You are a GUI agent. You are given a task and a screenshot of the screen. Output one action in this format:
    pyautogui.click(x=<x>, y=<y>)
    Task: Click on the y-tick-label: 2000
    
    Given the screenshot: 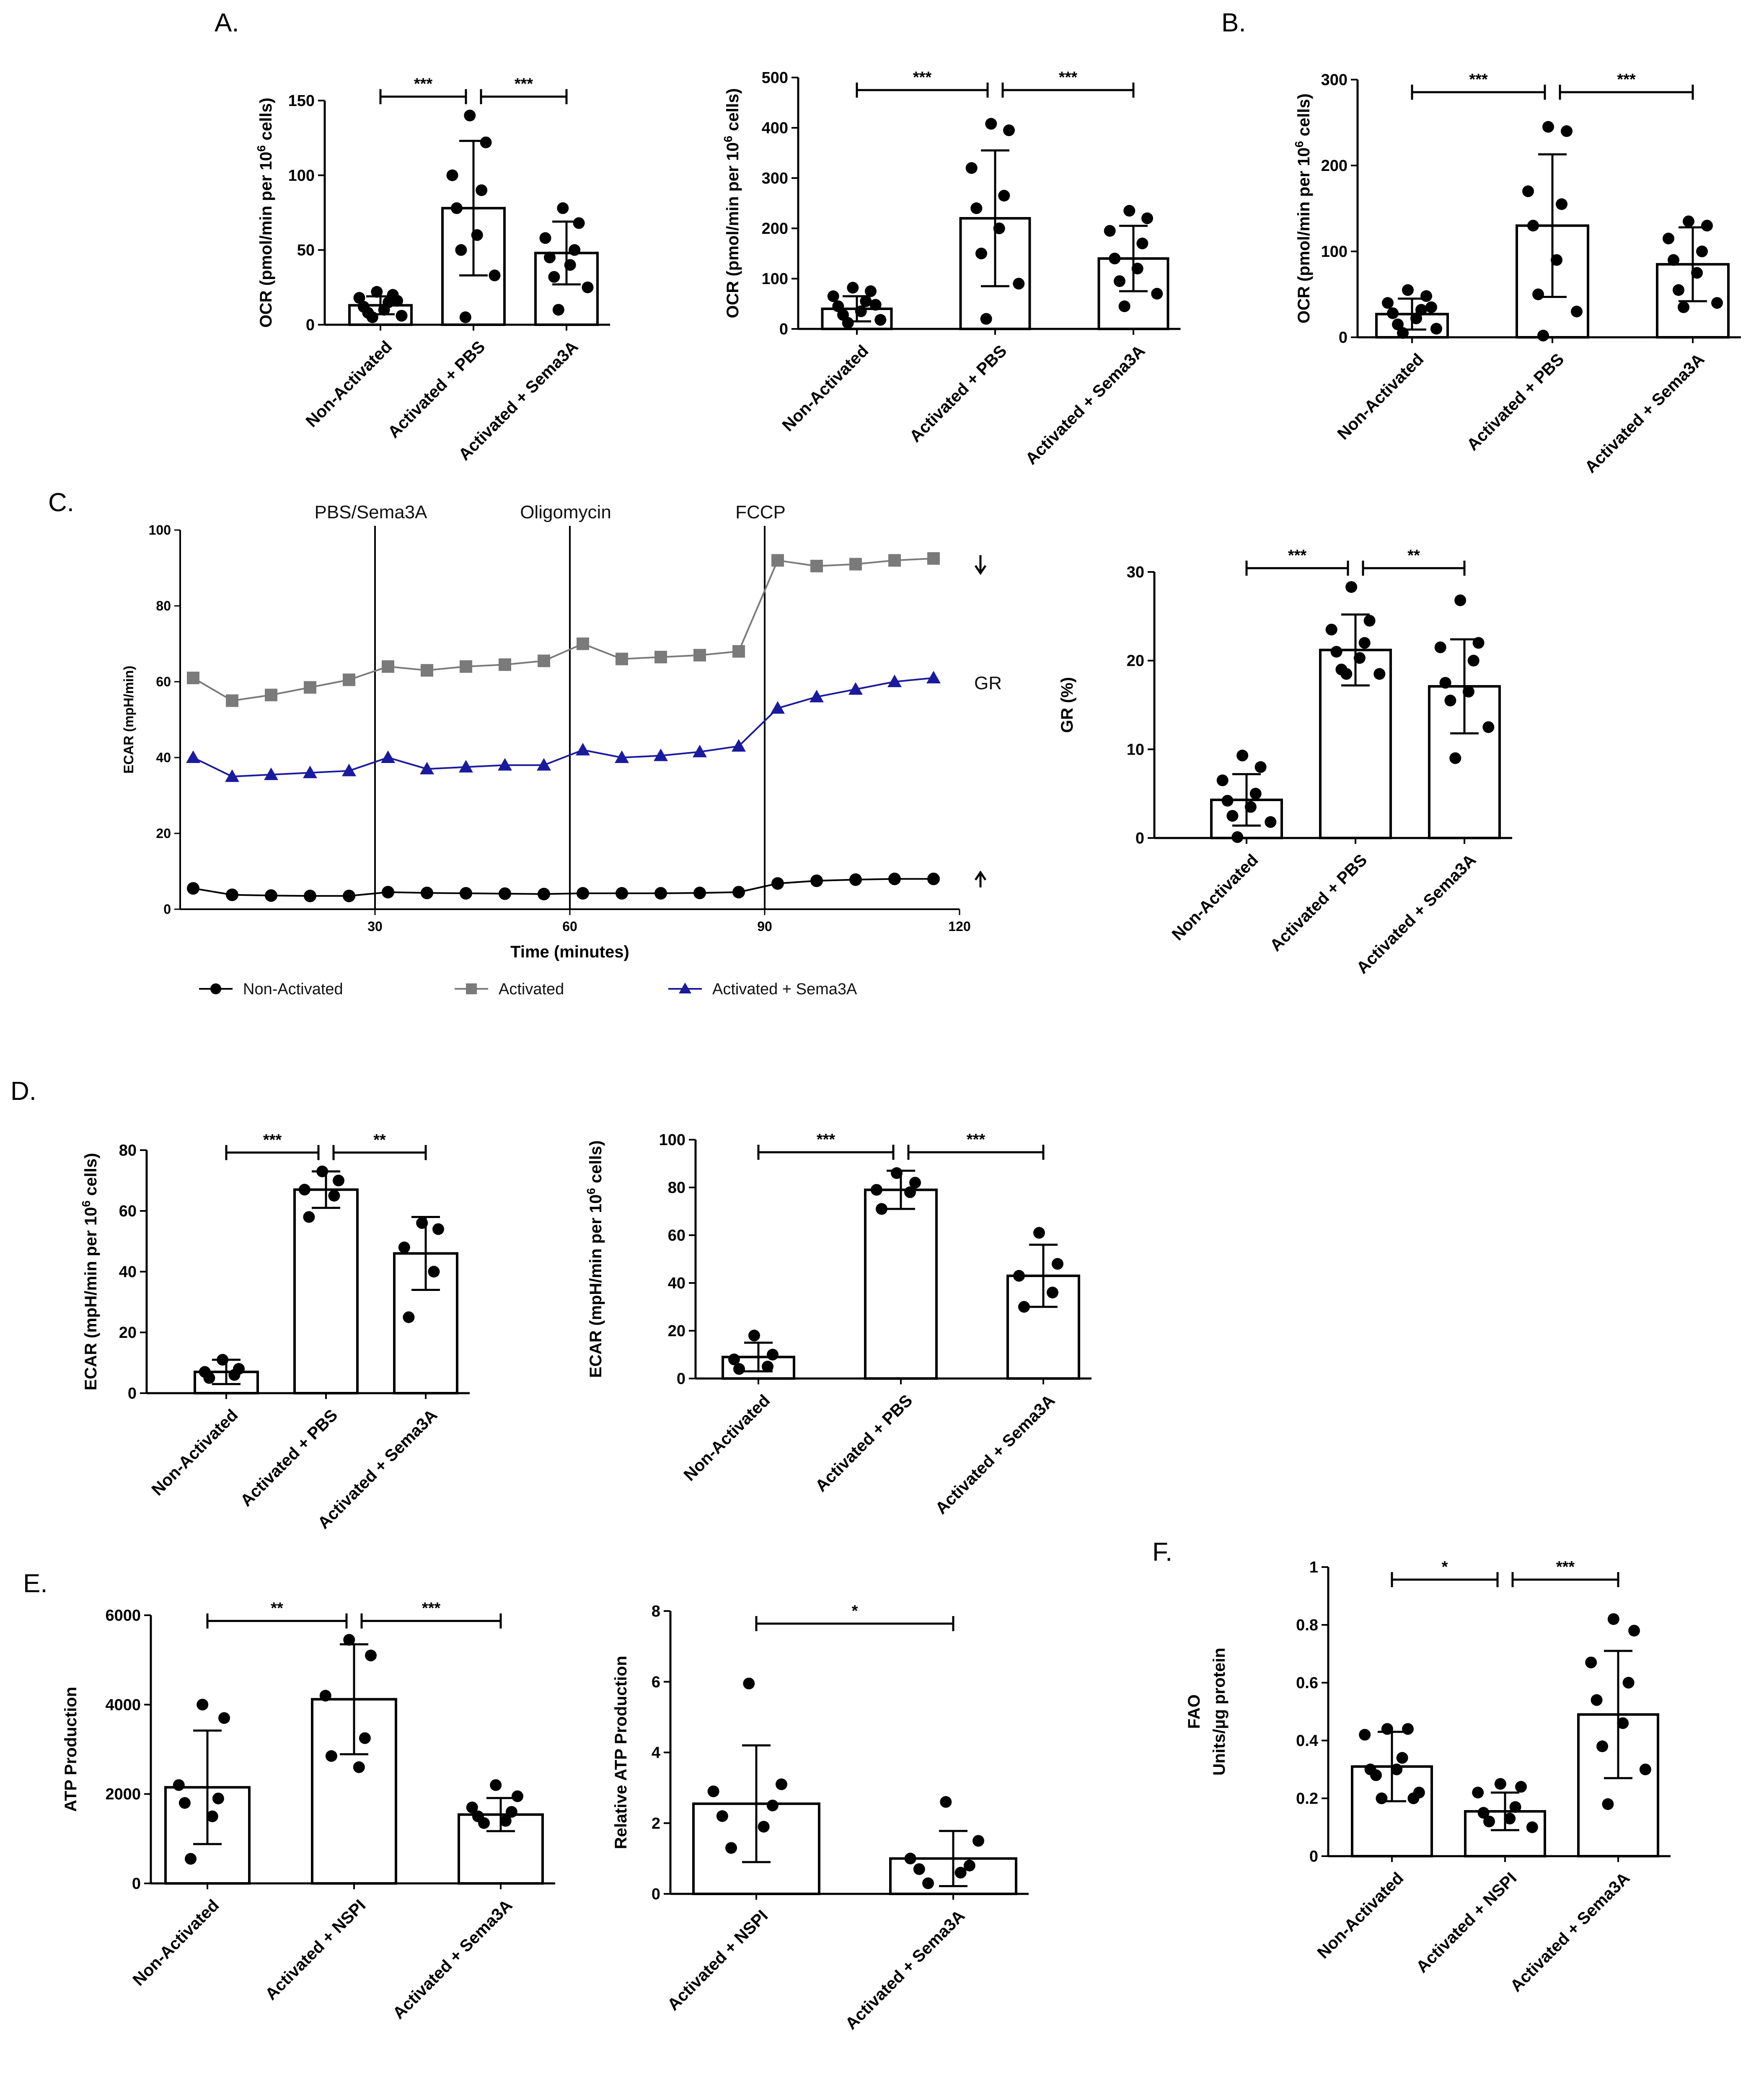 What is the action you would take?
    pyautogui.click(x=123, y=1794)
    